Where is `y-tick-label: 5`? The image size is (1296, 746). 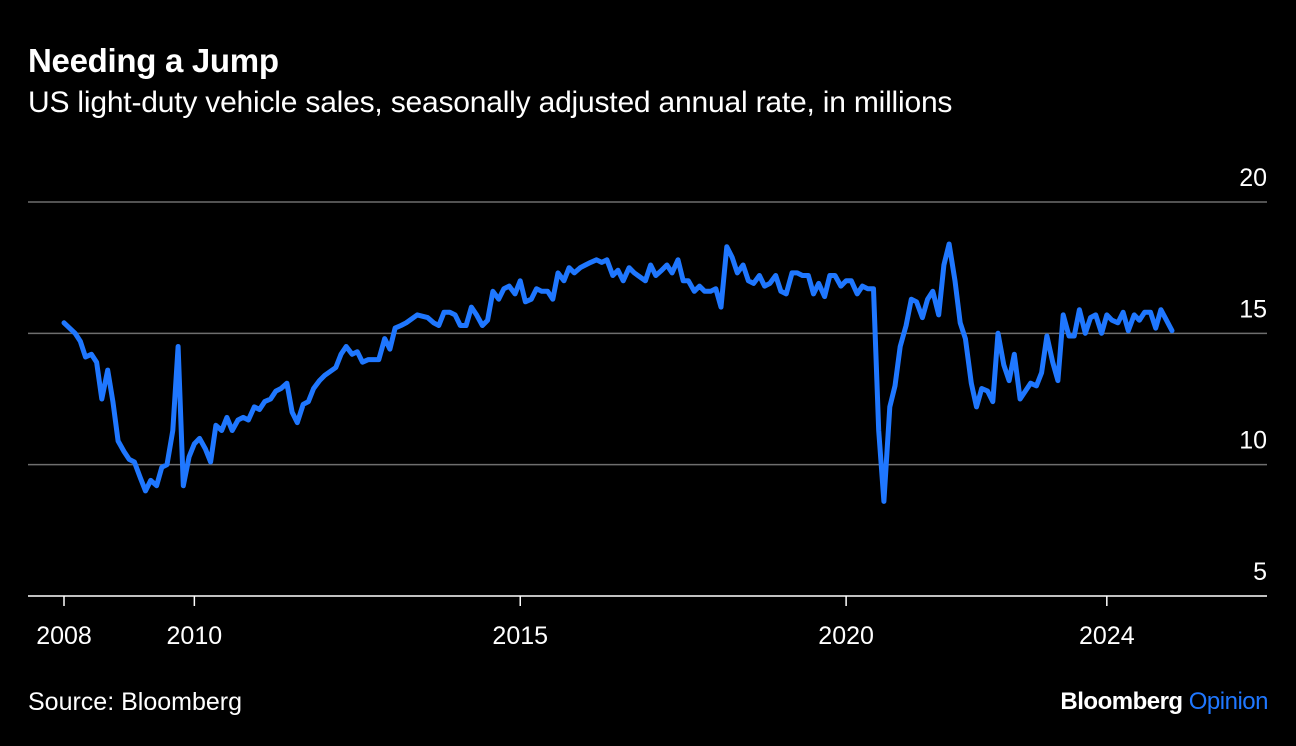
y-tick-label: 5 is located at coordinates (1260, 572).